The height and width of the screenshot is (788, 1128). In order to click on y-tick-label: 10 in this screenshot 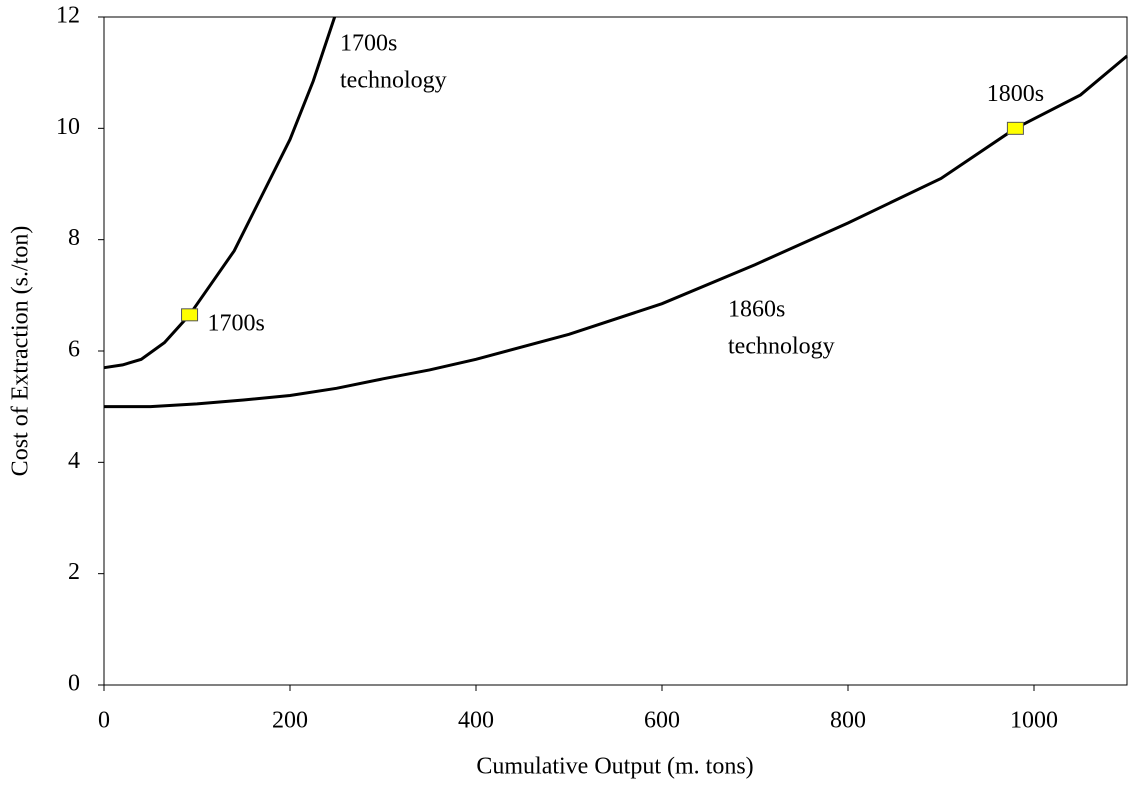, I will do `click(68, 127)`.